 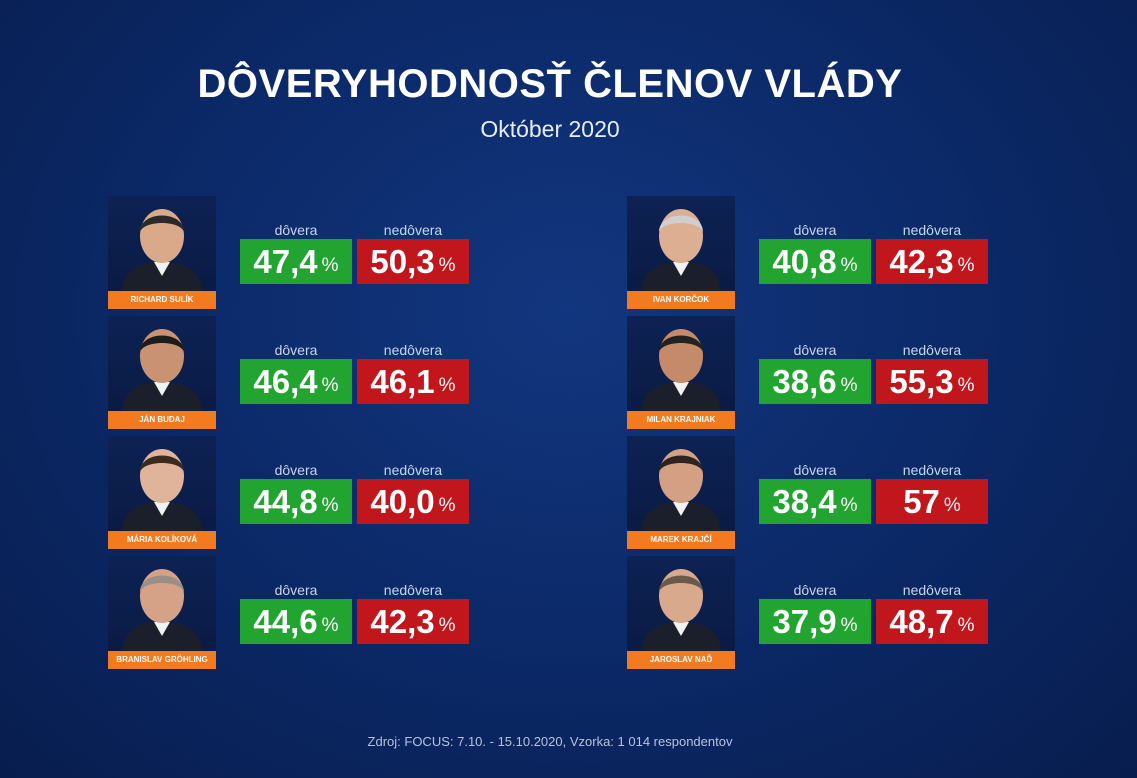 I want to click on trust-value-box: 44,6%, so click(x=296, y=621).